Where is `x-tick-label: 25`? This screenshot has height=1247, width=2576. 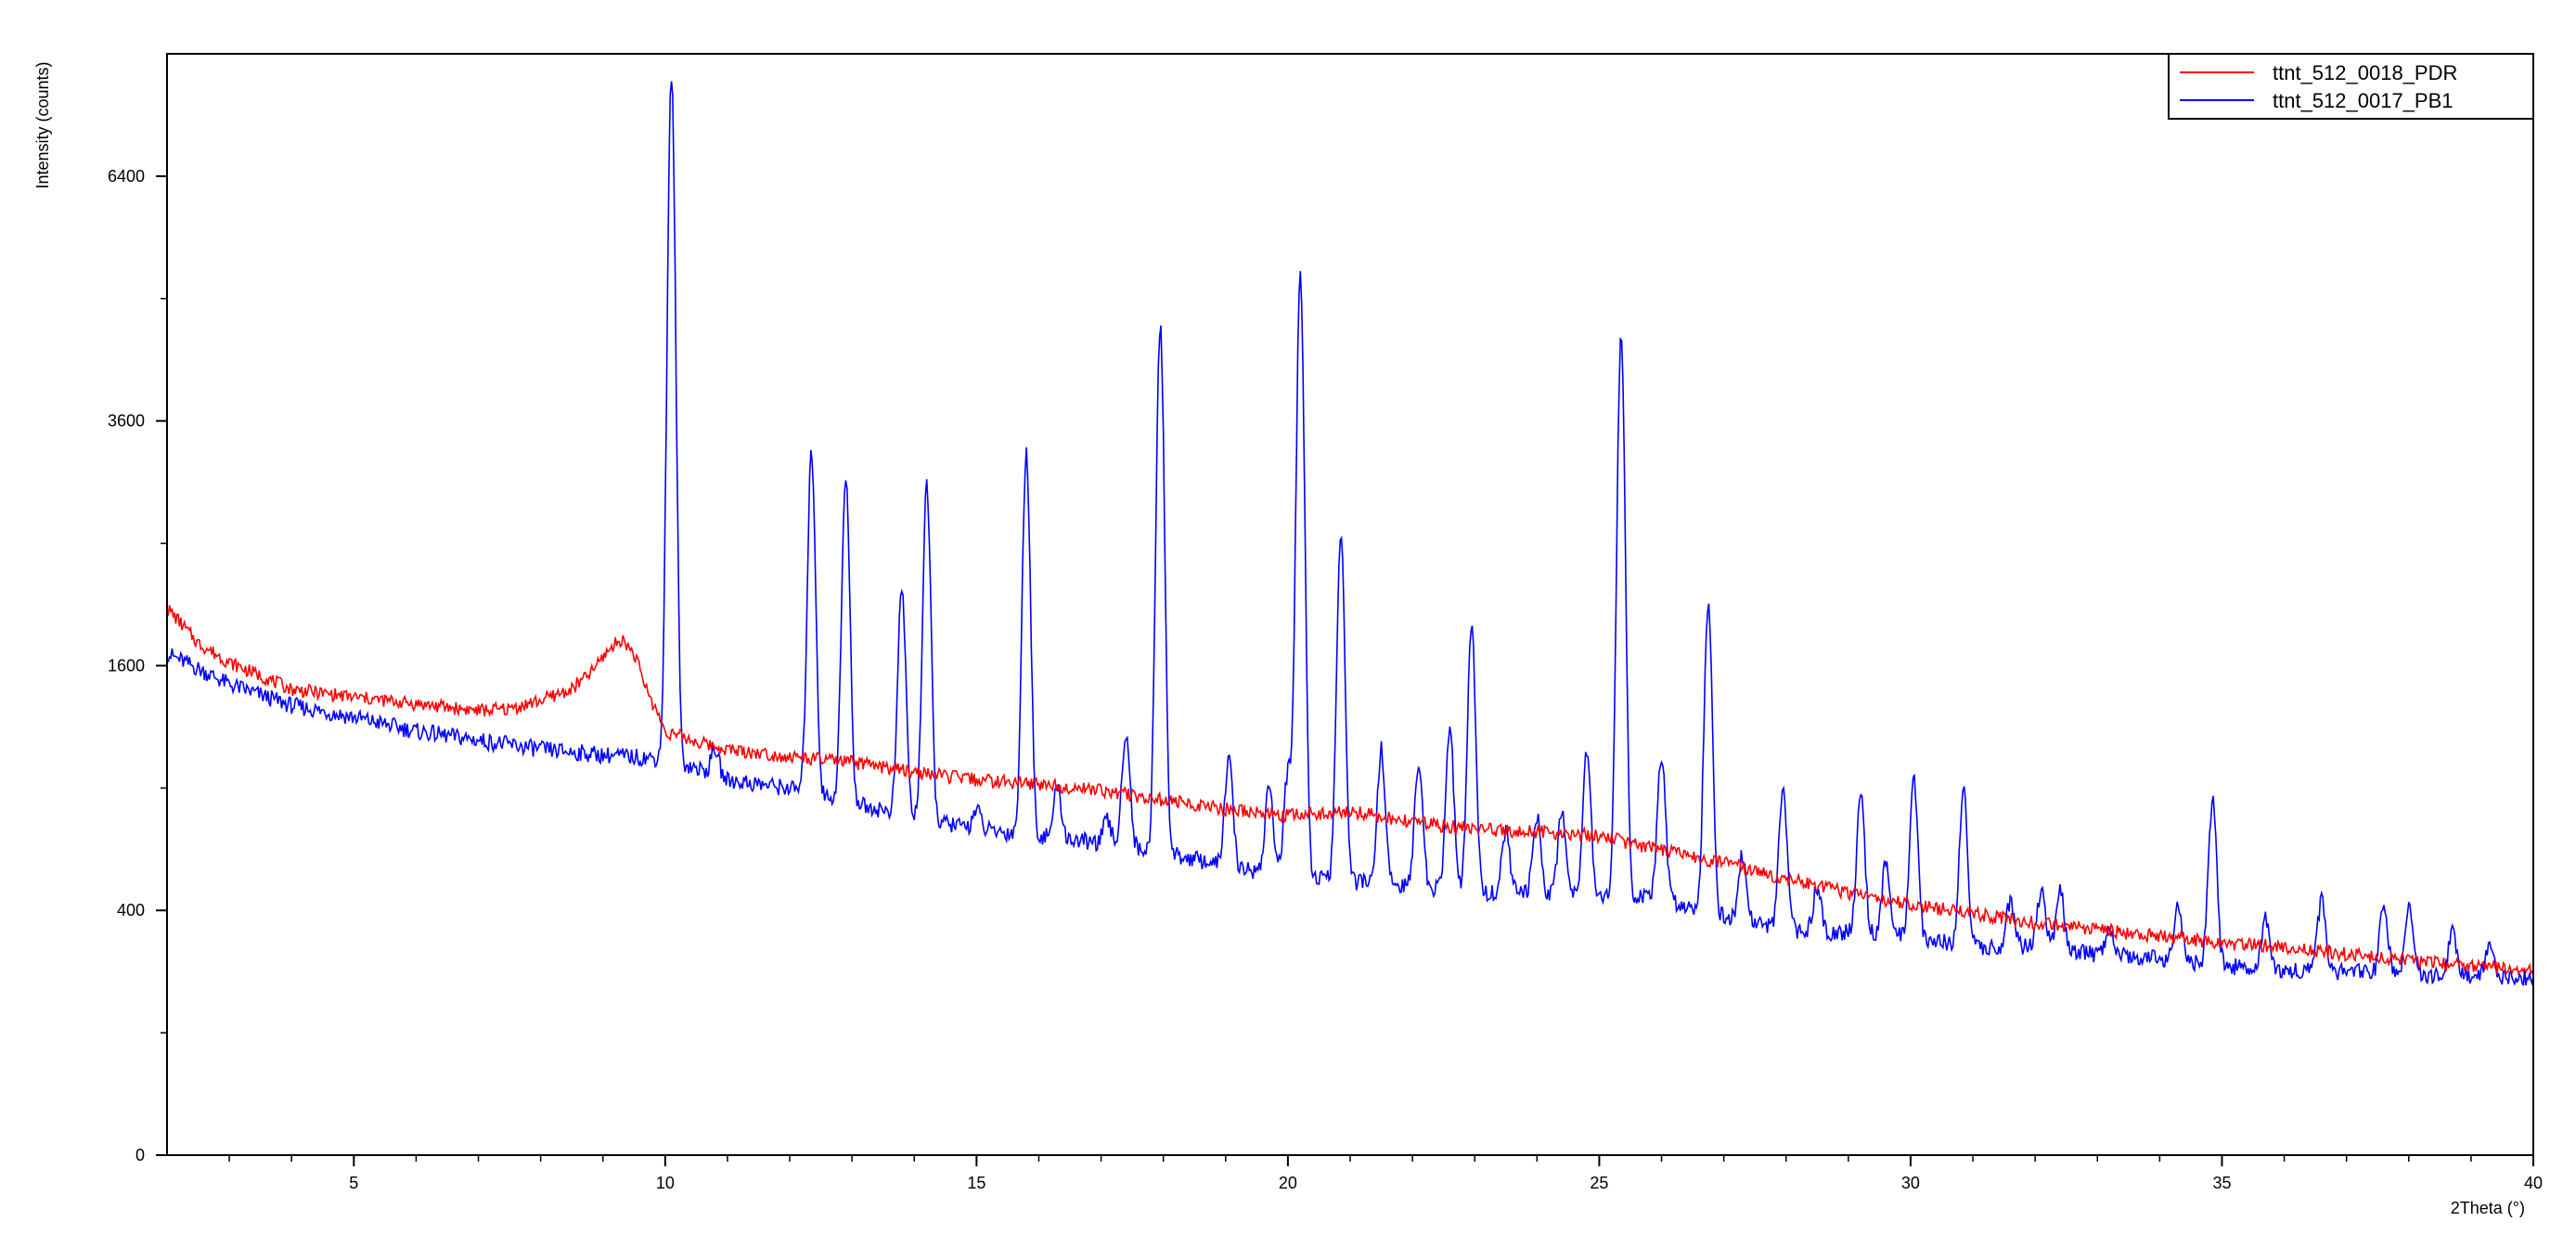
x-tick-label: 25 is located at coordinates (1599, 1183).